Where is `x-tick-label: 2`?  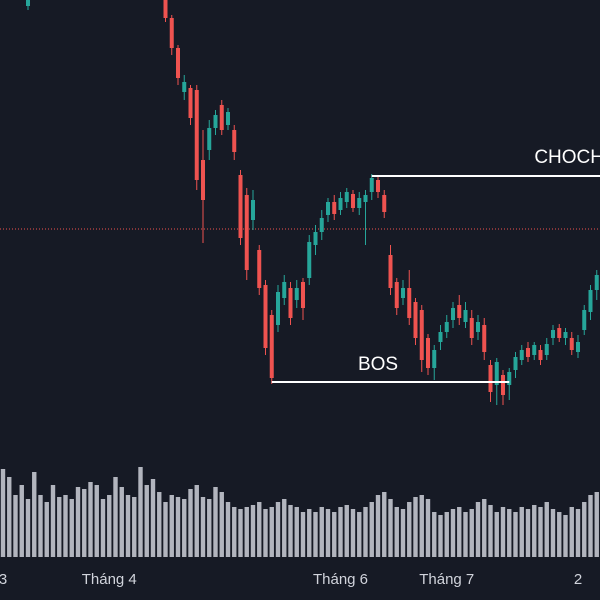 x-tick-label: 2 is located at coordinates (578, 579).